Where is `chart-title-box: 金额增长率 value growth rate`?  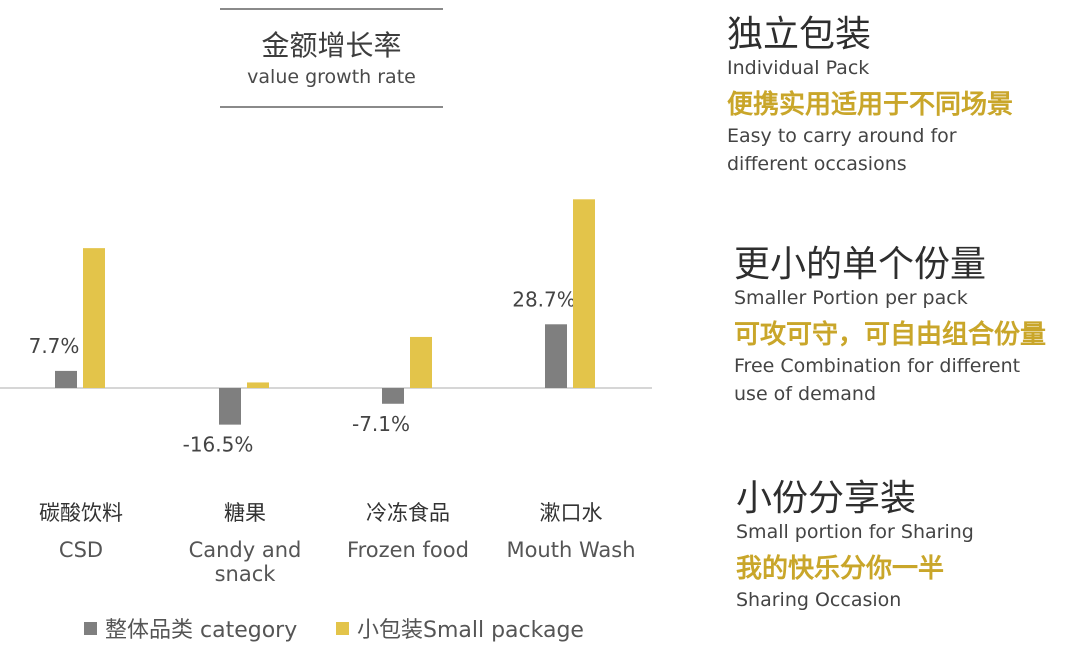
chart-title-box: 金额增长率 value growth rate is located at coordinates (331, 58).